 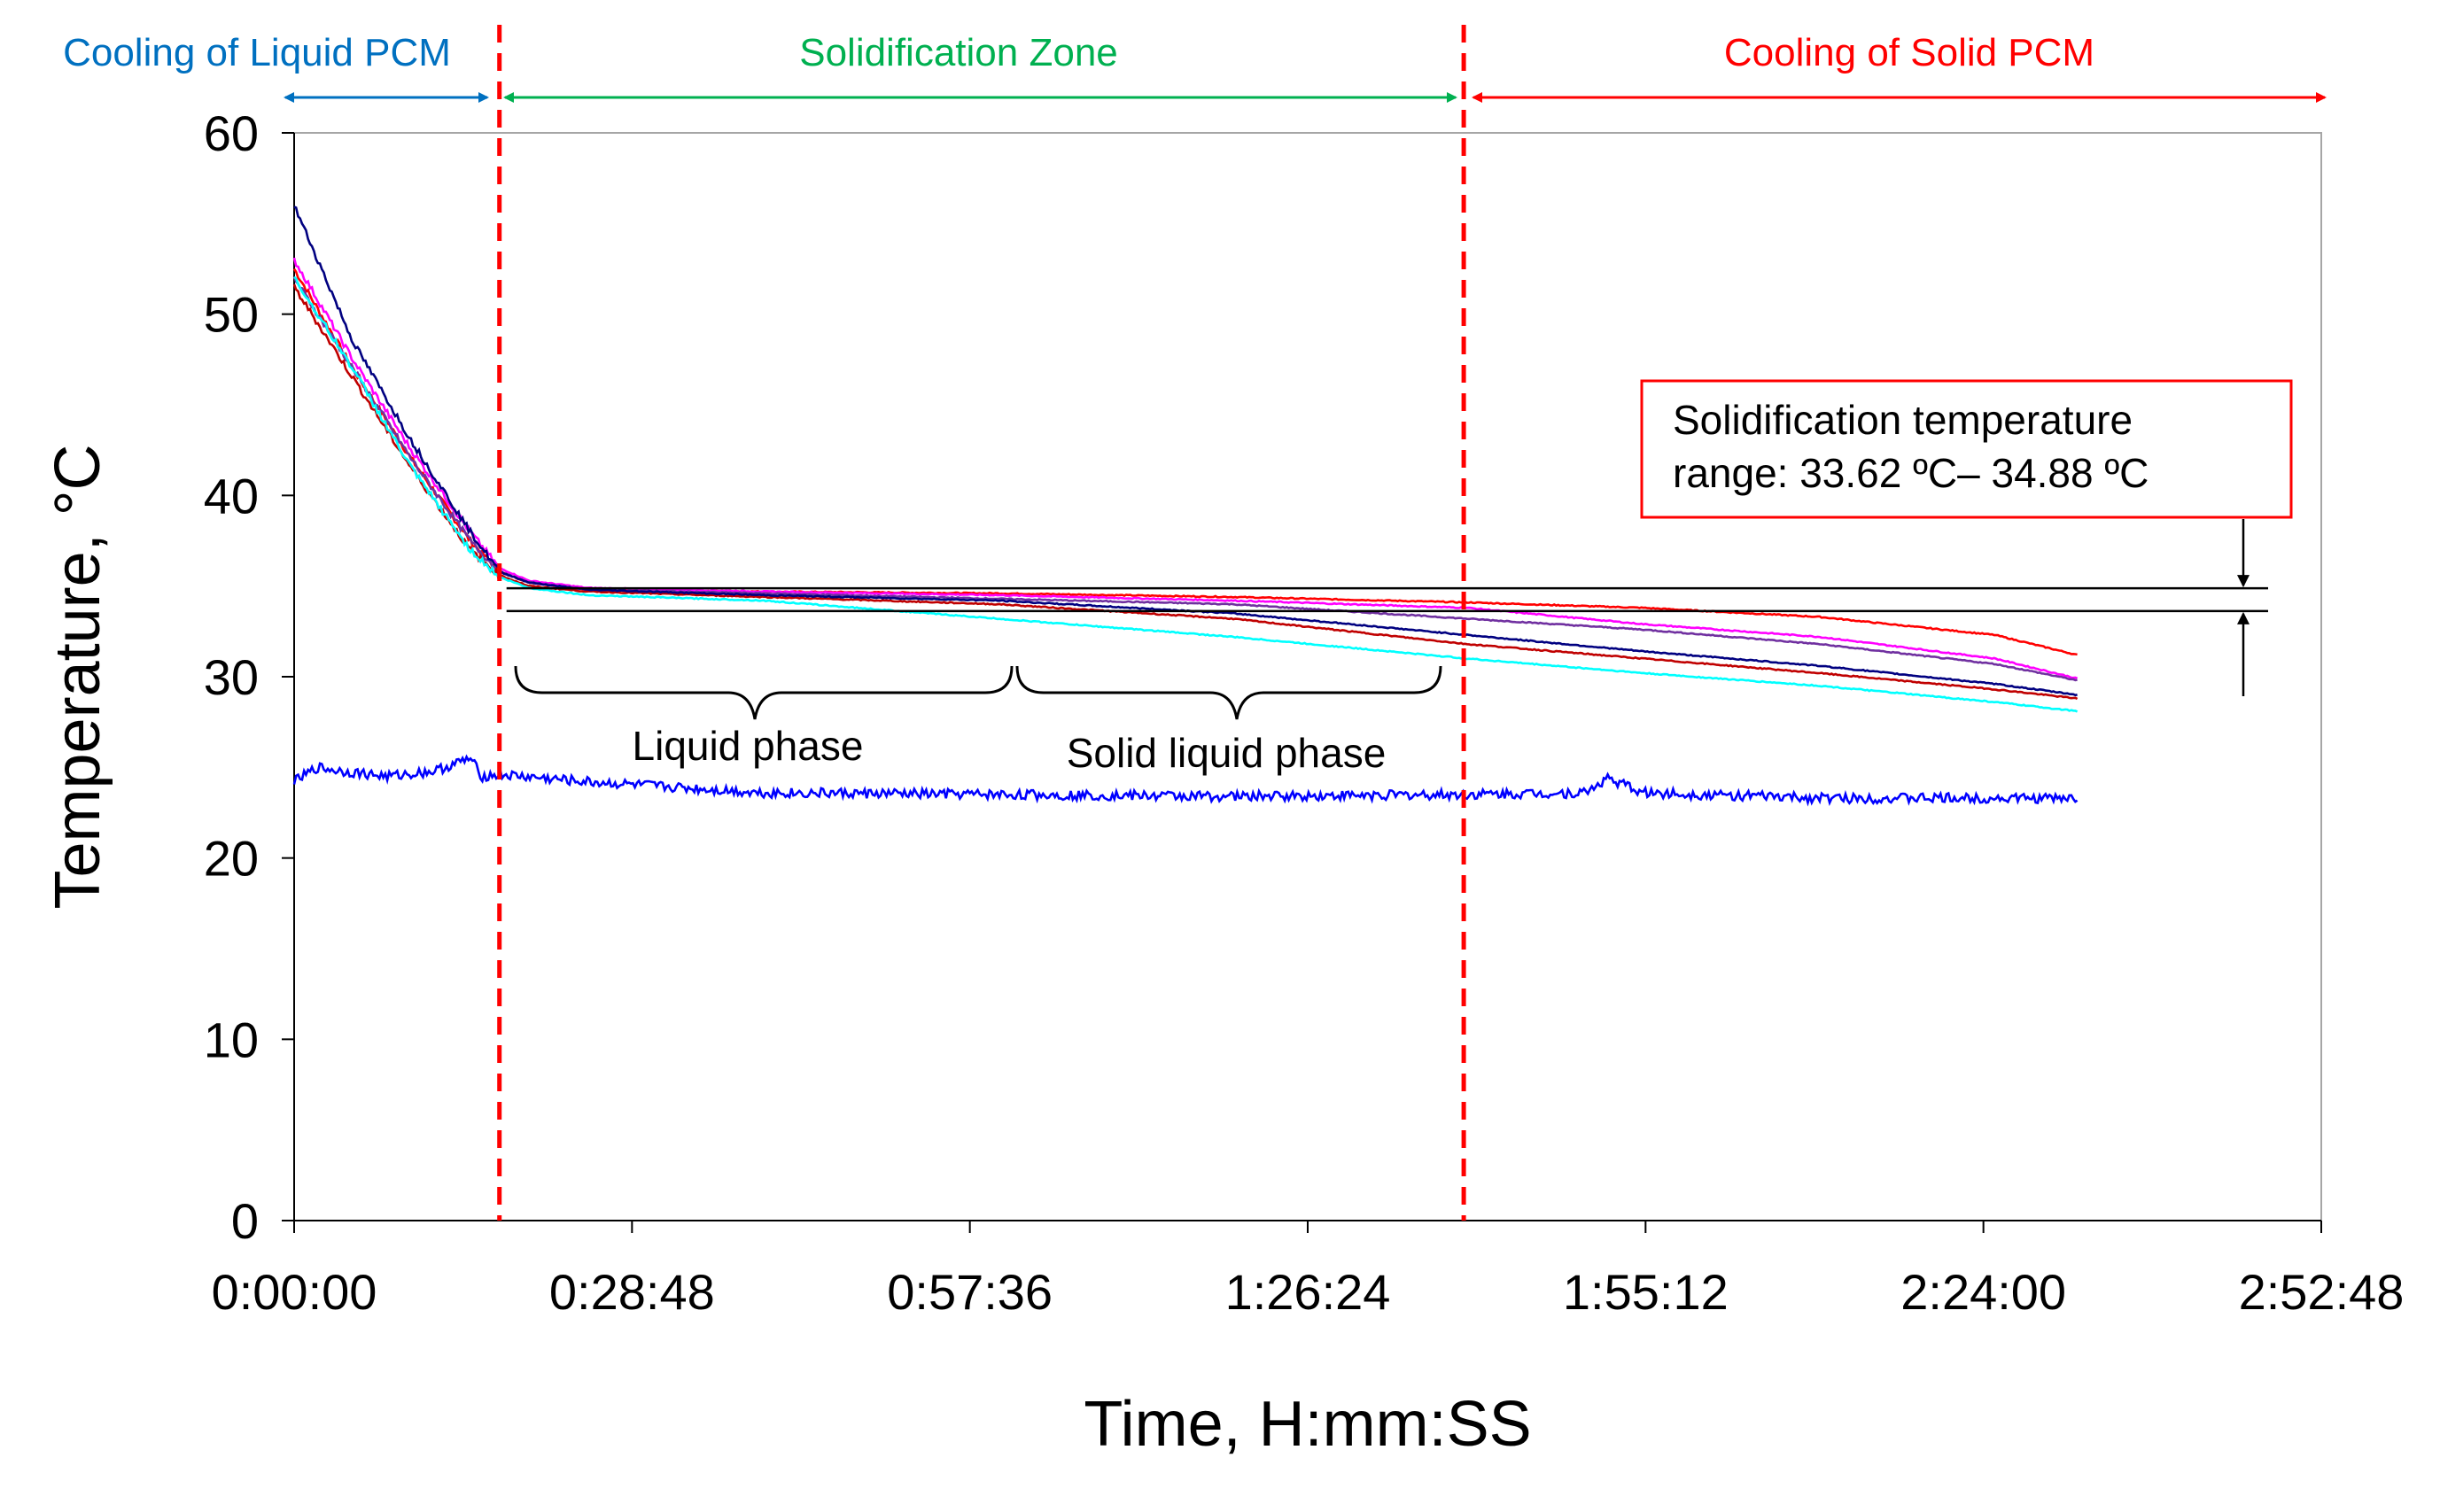 What do you see at coordinates (1966, 449) in the screenshot?
I see `annotation-box` at bounding box center [1966, 449].